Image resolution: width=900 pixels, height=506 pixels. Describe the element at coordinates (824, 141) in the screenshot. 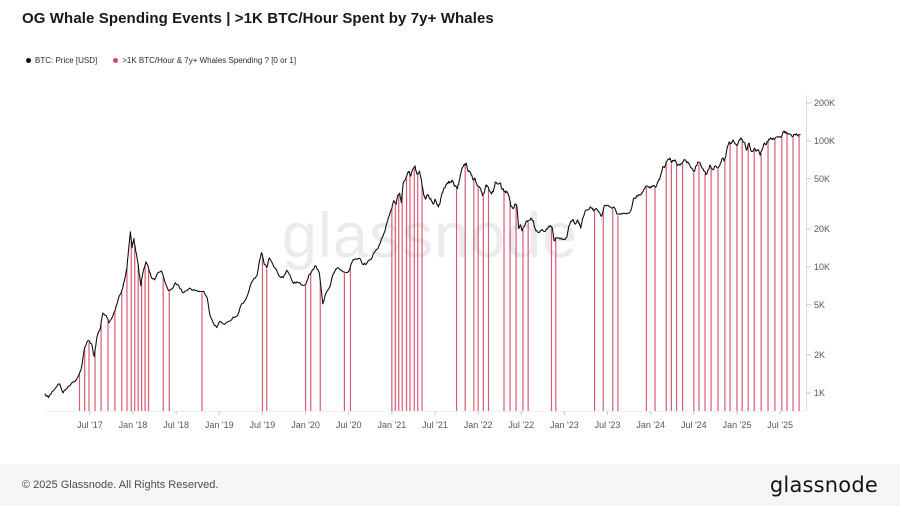

I see `svg-text: 100K` at that location.